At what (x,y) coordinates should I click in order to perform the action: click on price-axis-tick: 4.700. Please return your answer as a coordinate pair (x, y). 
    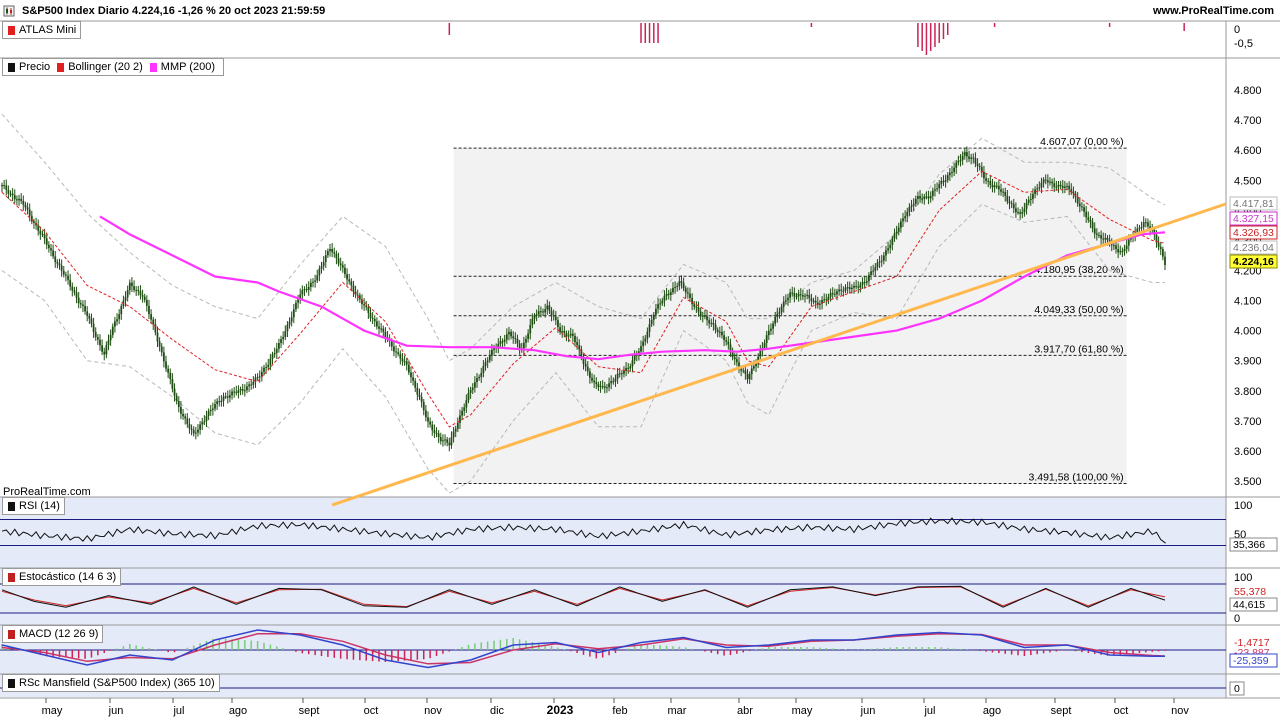
    Looking at the image, I should click on (1248, 121).